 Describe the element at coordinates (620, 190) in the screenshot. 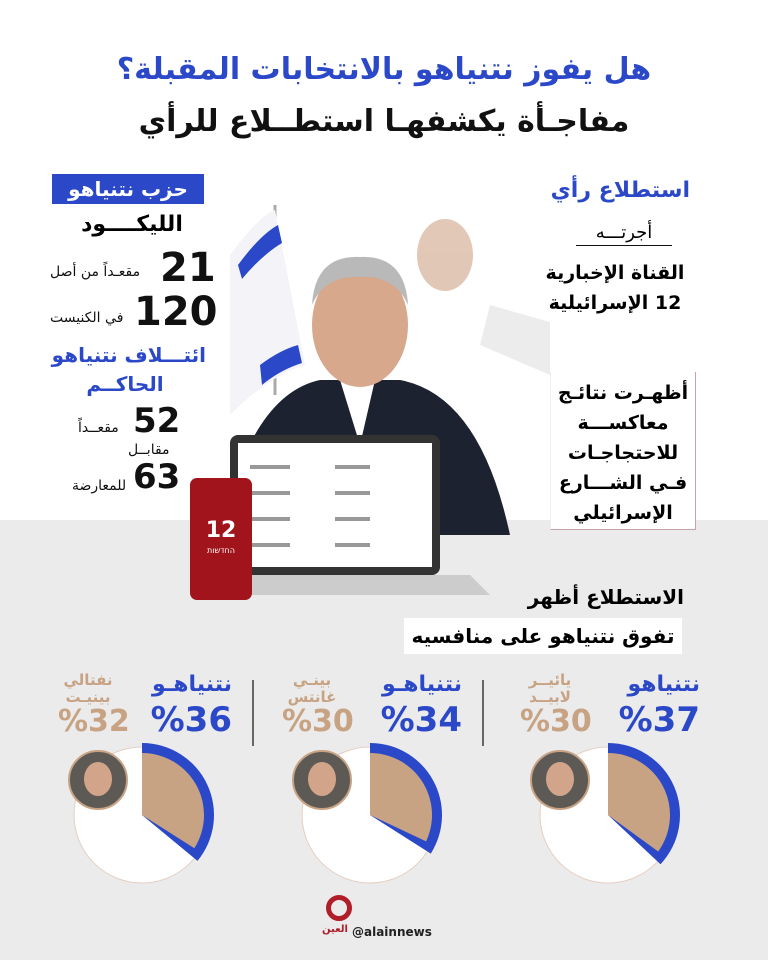

I see `poll-title: استطلاع رأي` at that location.